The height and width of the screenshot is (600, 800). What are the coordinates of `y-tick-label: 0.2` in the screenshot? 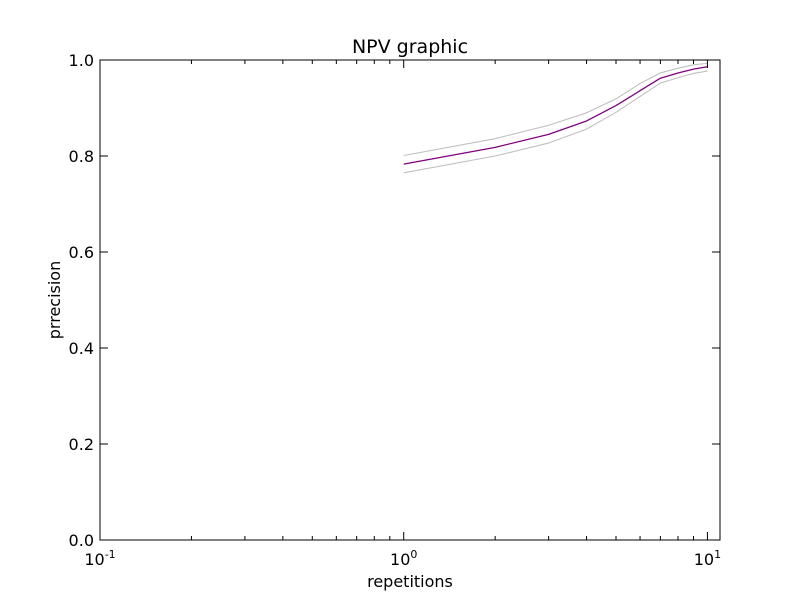 It's located at (81, 444).